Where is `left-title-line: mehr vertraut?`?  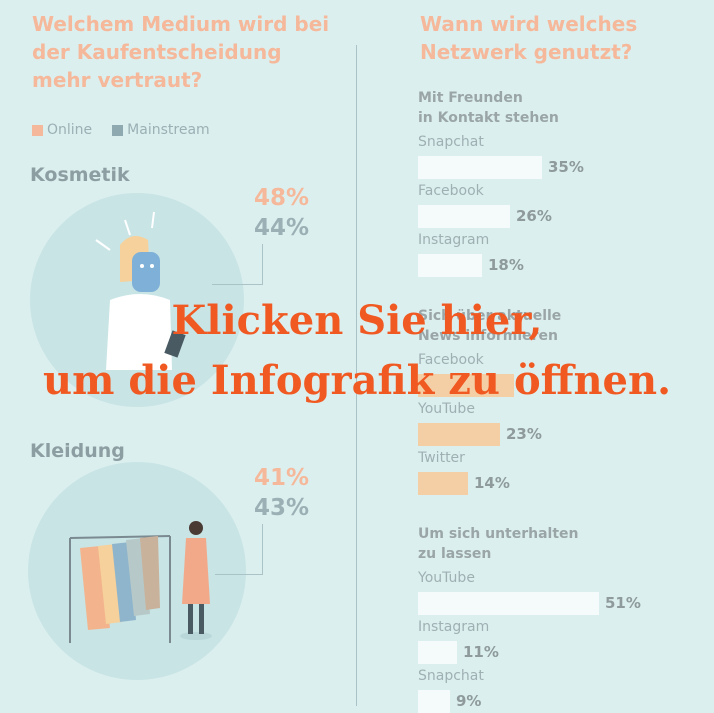 left-title-line: mehr vertraut? is located at coordinates (117, 80).